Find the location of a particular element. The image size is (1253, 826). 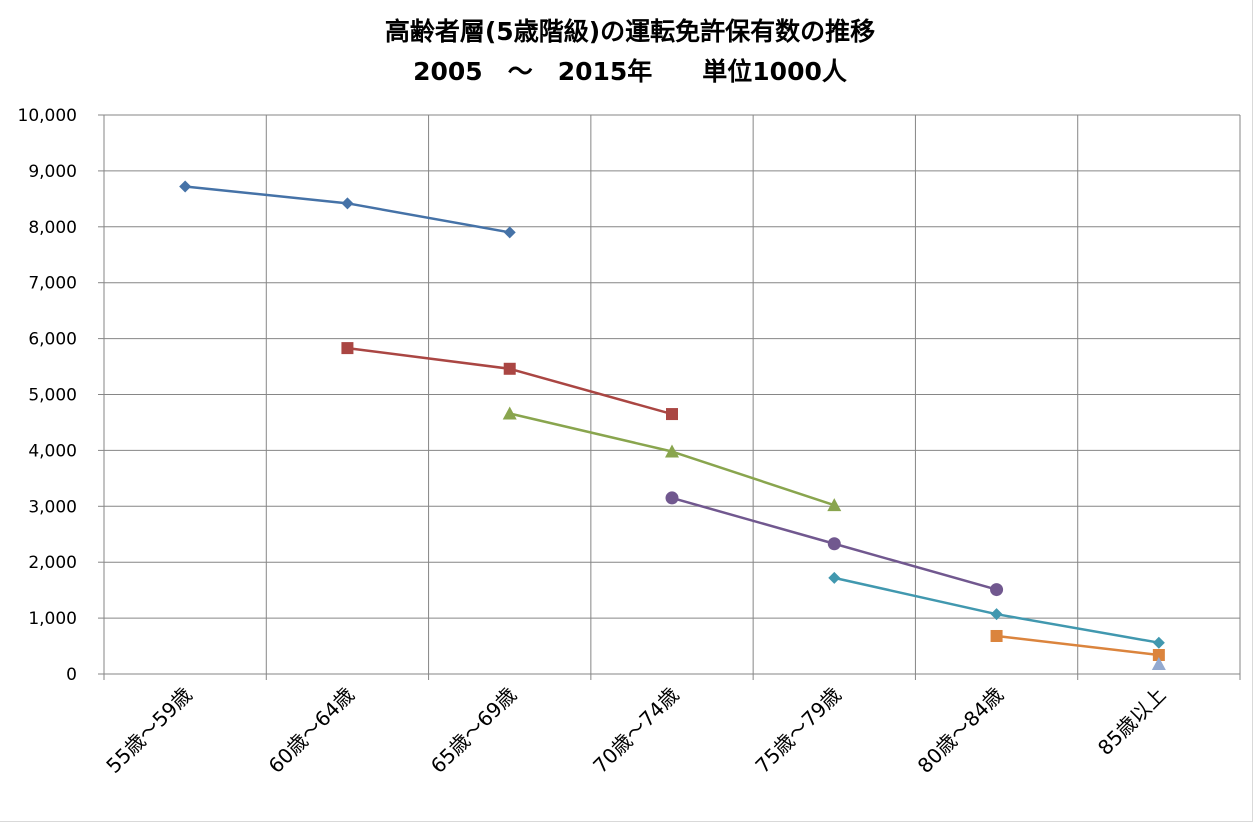

x-tick-label: 60歳～64歳 is located at coordinates (311, 730).